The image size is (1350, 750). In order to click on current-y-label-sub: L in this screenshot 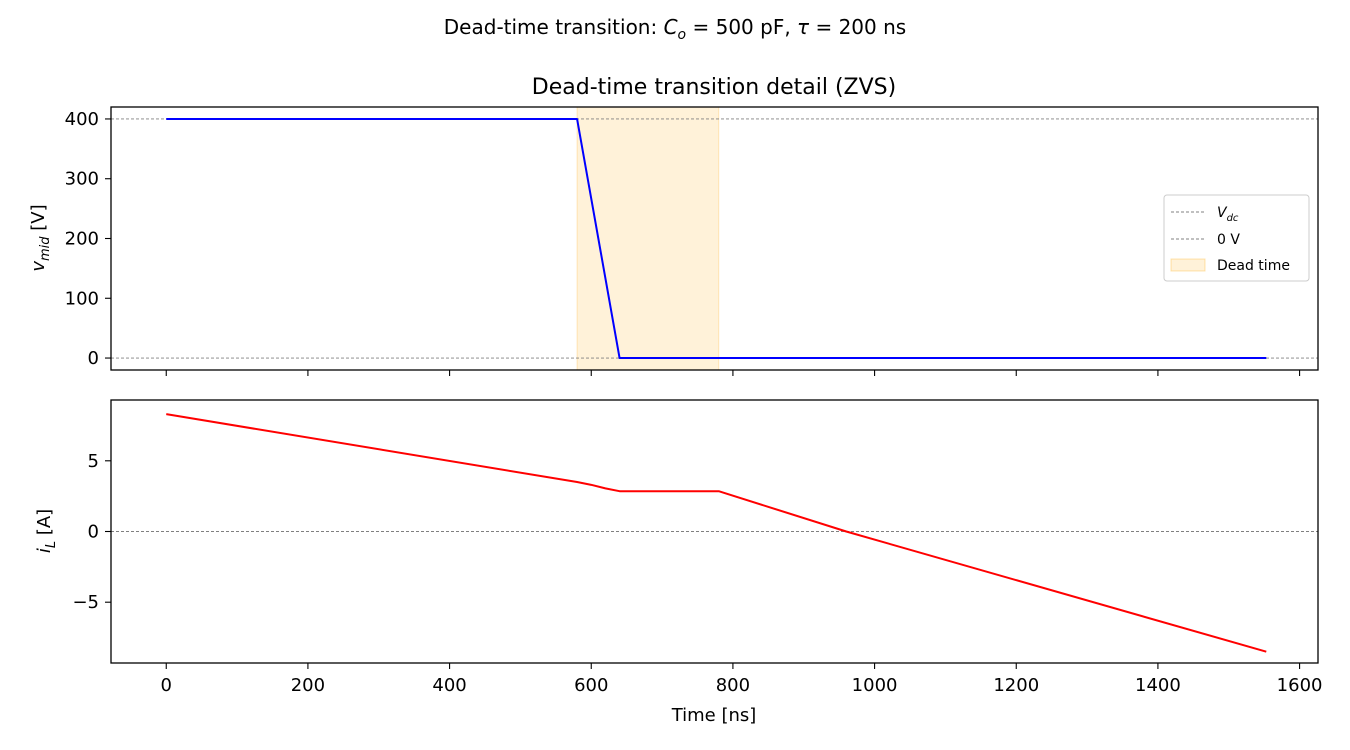, I will do `click(51, 544)`.